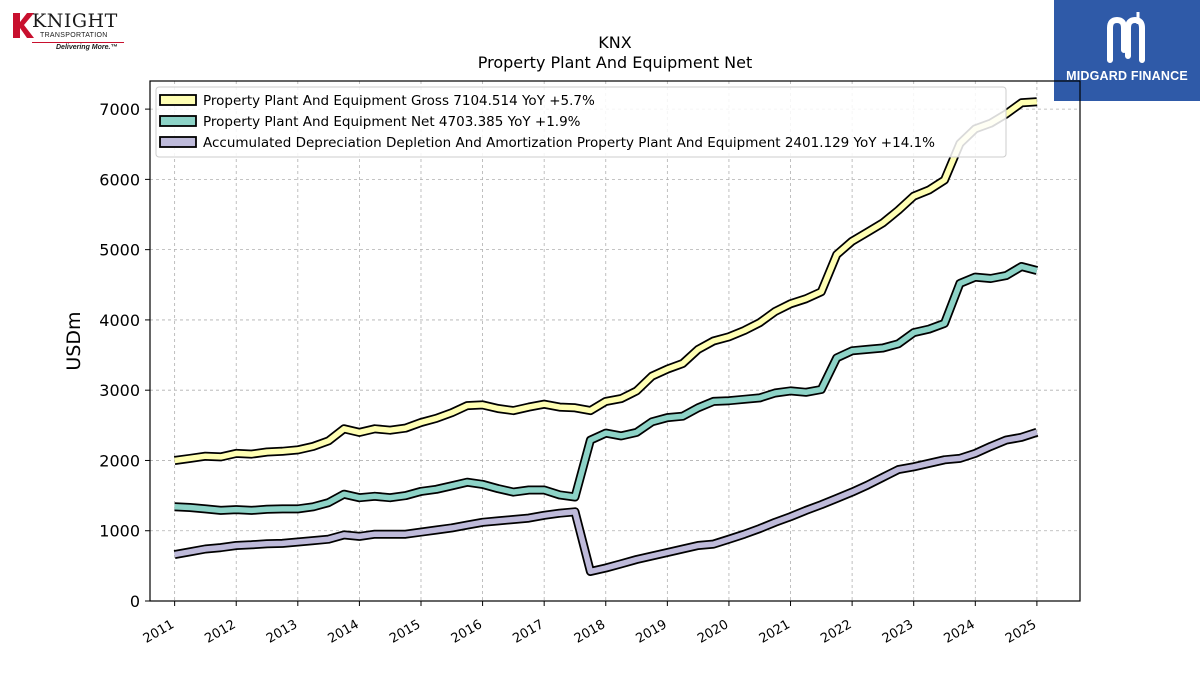  Describe the element at coordinates (836, 632) in the screenshot. I see `x-tick-label: 2022` at that location.